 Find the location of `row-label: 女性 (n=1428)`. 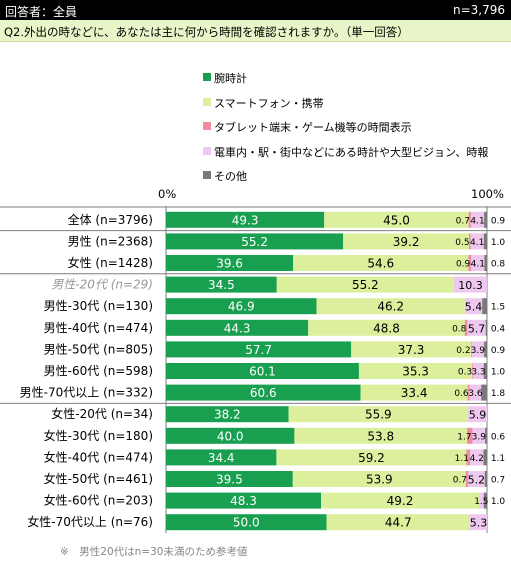

row-label: 女性 (n=1428) is located at coordinates (110, 262).